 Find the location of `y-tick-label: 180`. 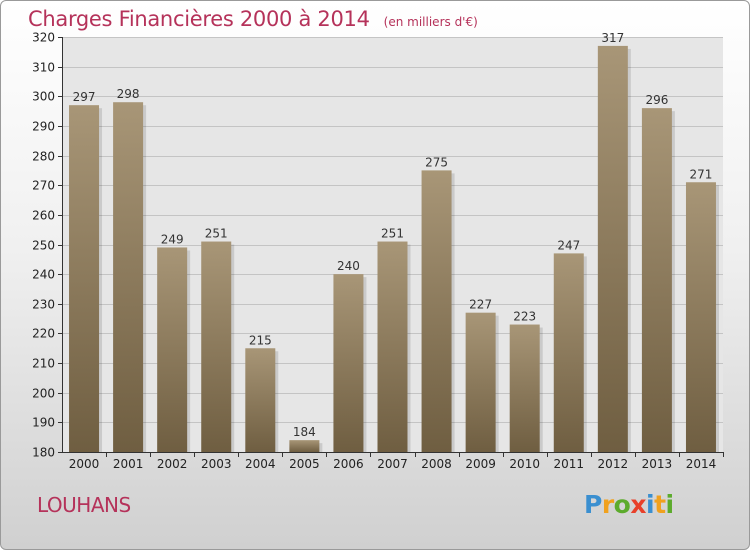

y-tick-label: 180 is located at coordinates (43, 453).